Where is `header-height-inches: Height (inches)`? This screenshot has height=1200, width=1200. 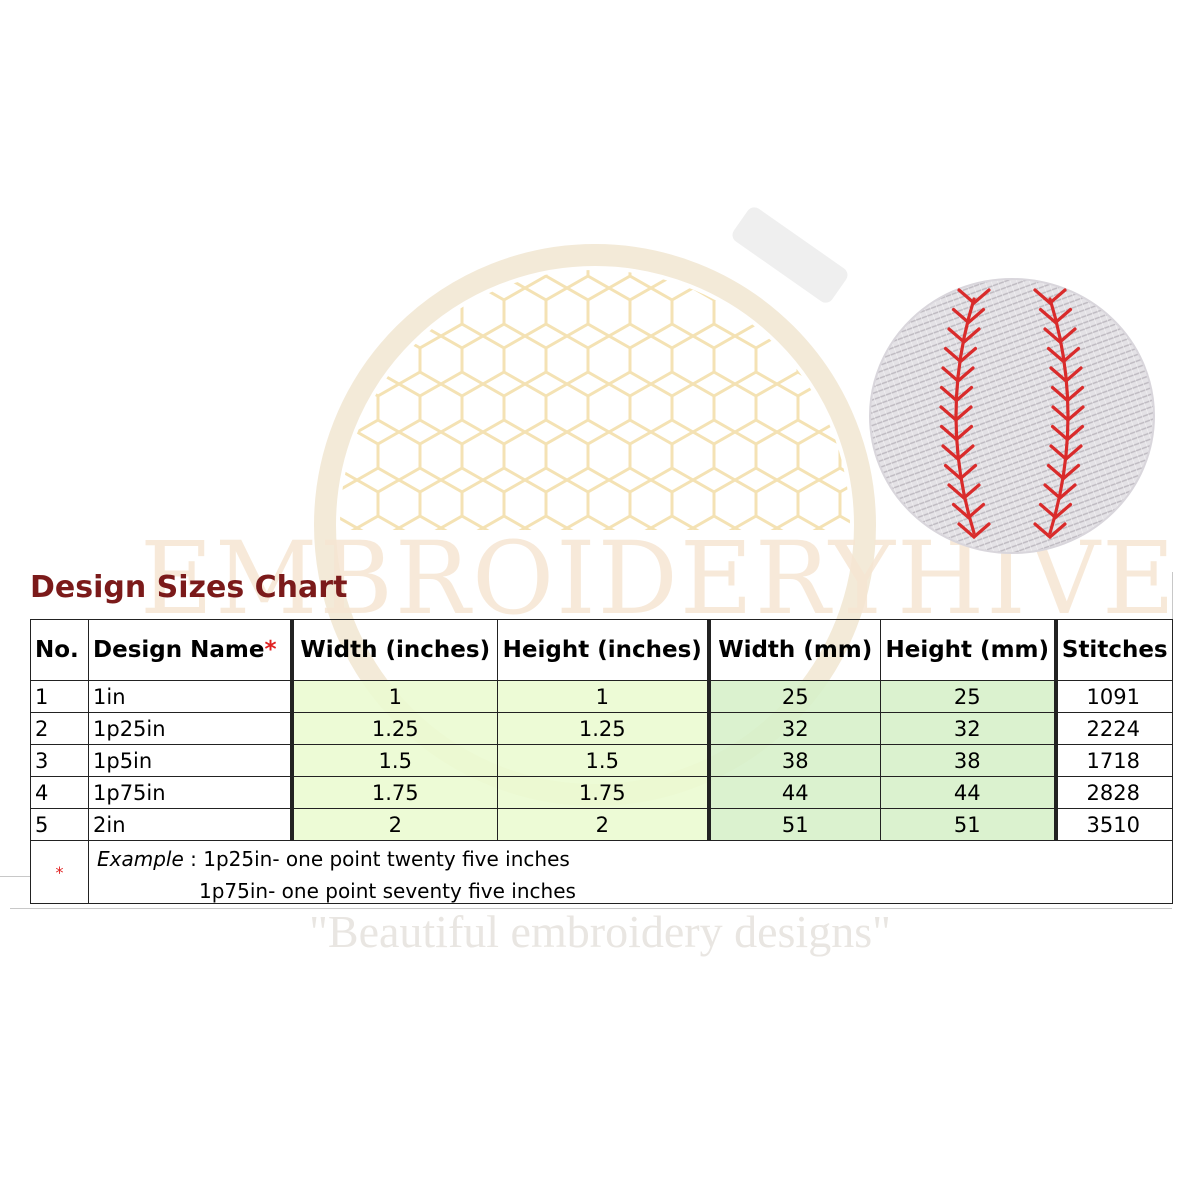 header-height-inches: Height (inches) is located at coordinates (604, 650).